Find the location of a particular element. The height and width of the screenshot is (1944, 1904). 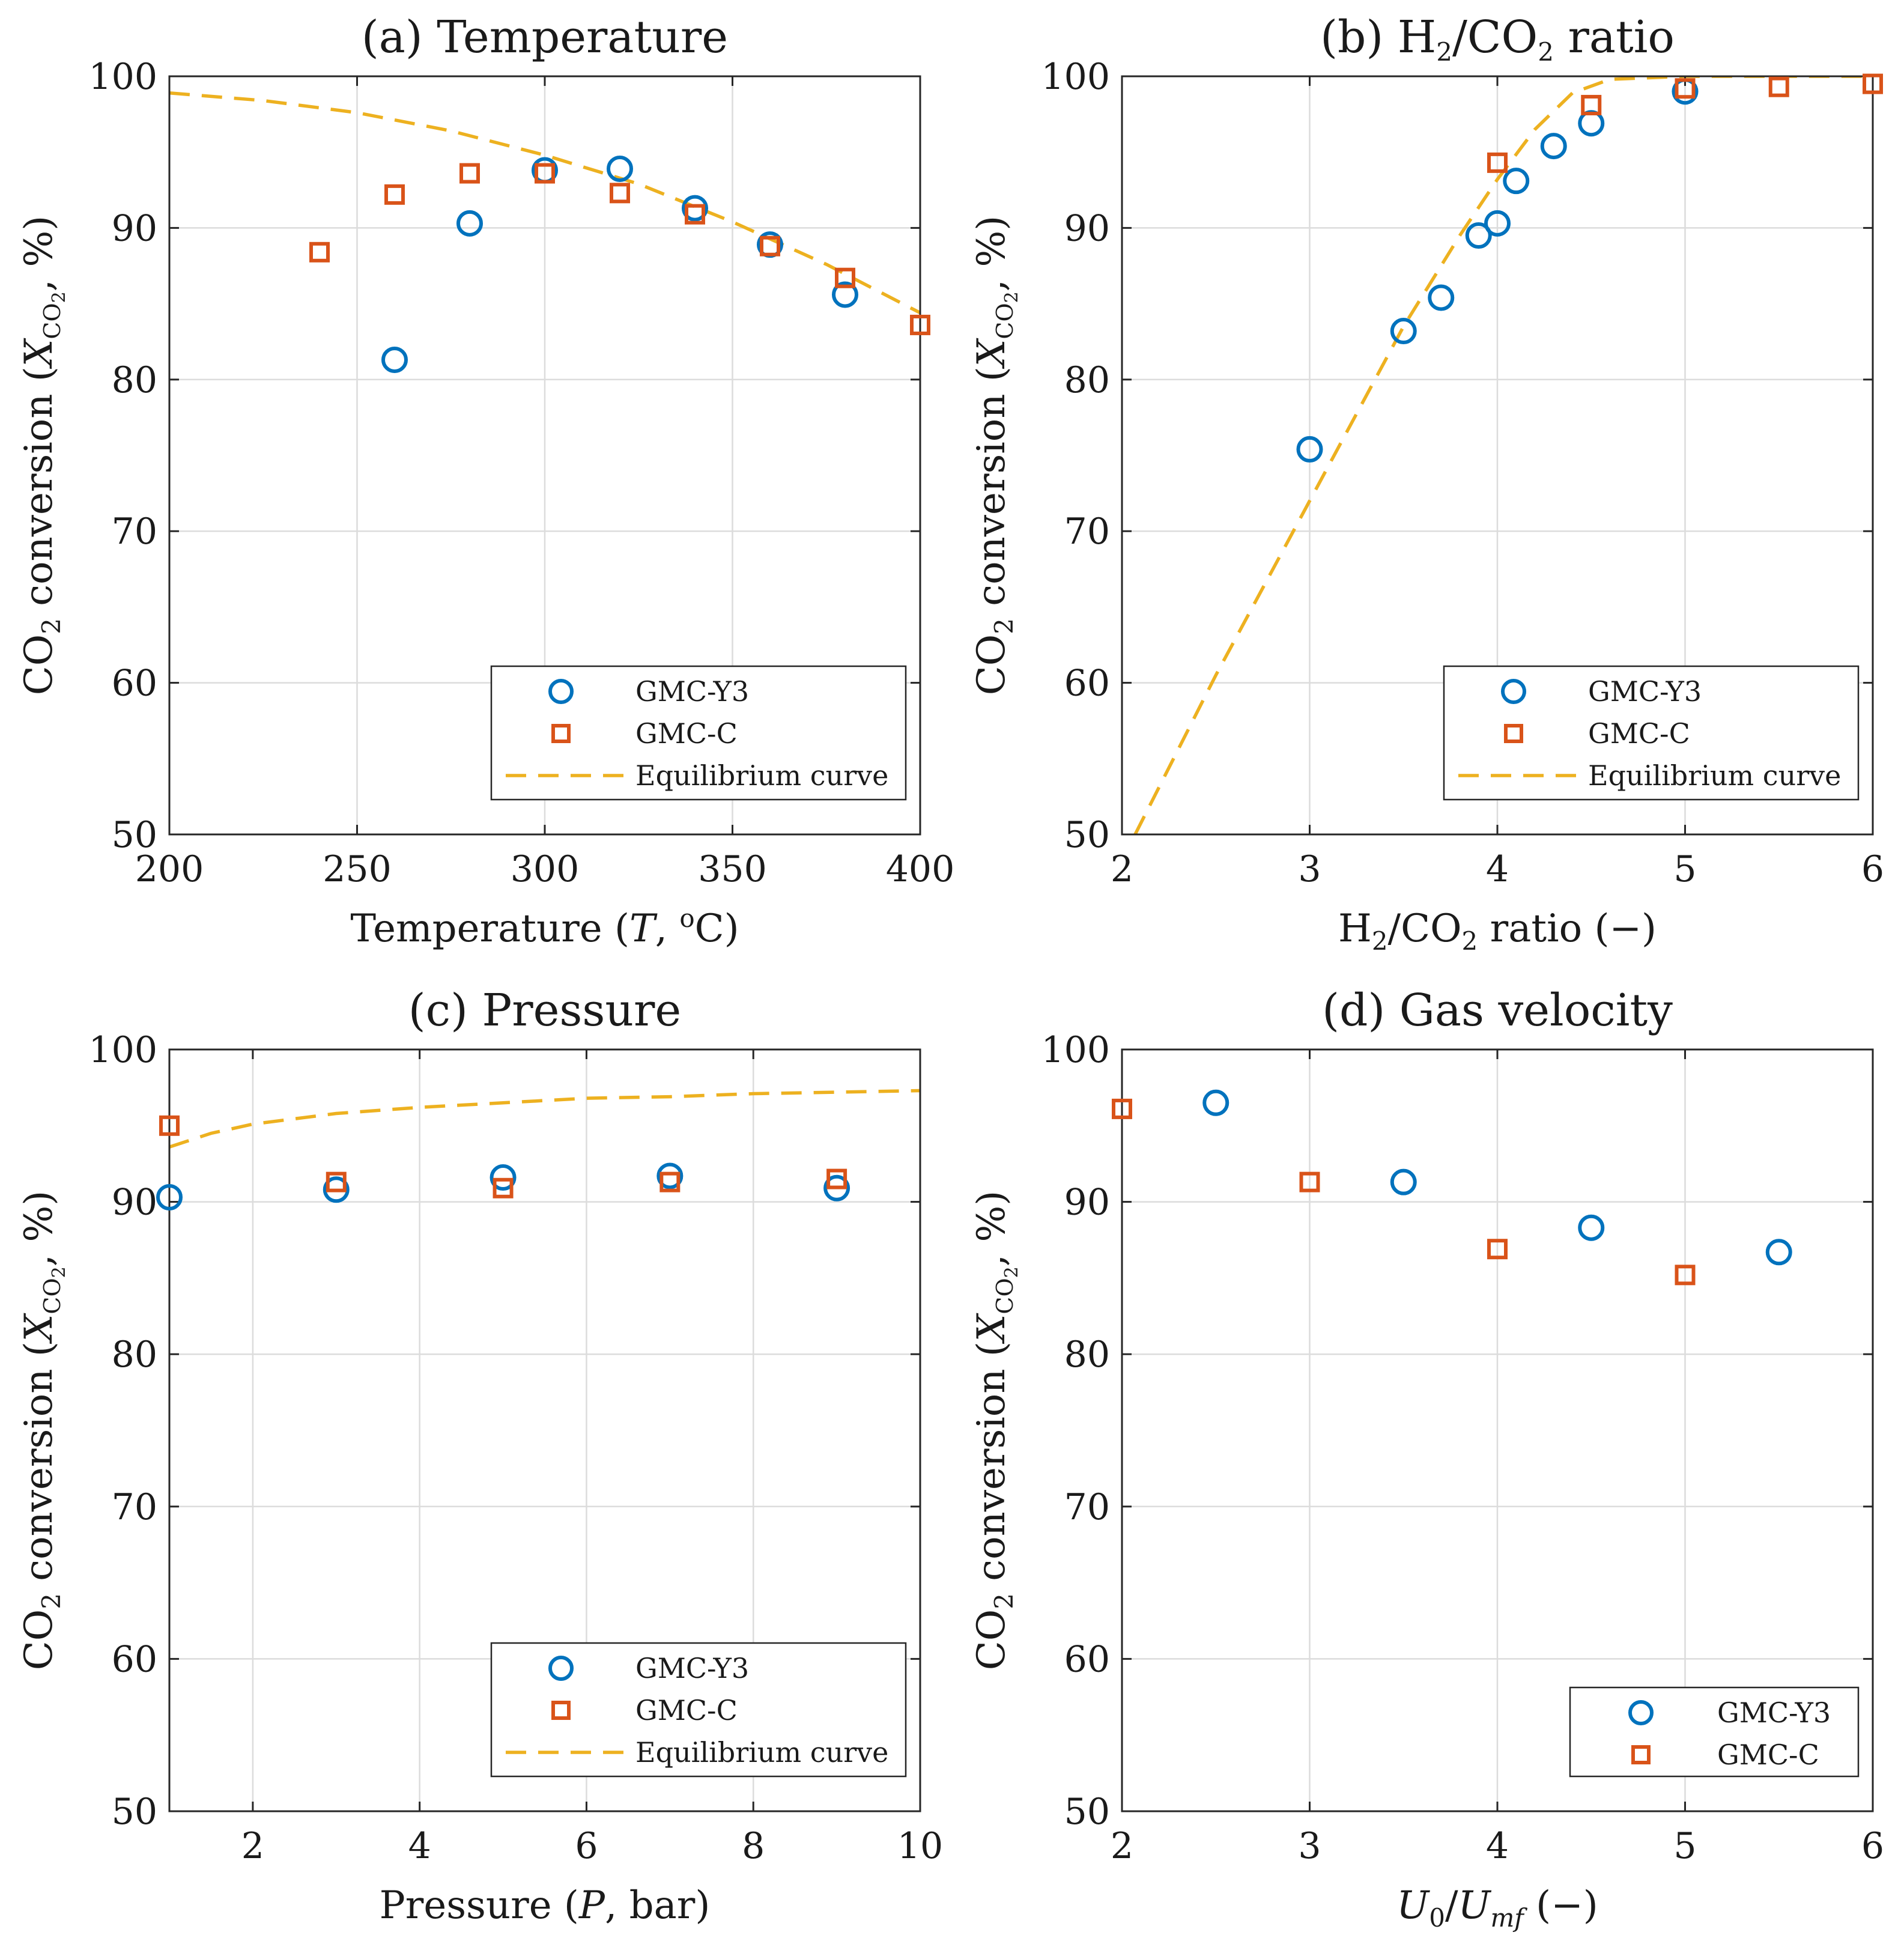

panel-title: (b) H2/CO2 ratio is located at coordinates (1498, 39).